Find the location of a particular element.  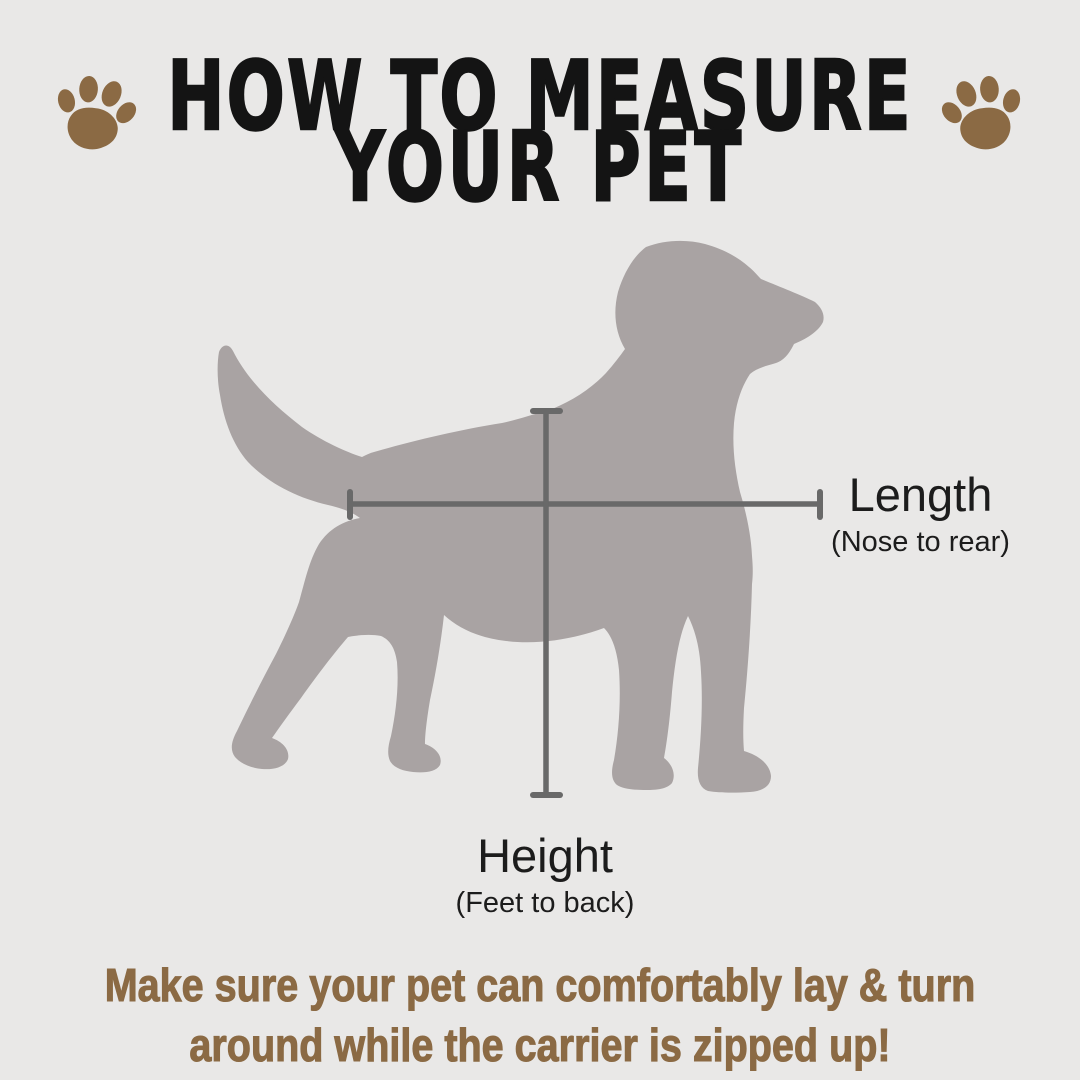

height-label: Height is located at coordinates (545, 855).